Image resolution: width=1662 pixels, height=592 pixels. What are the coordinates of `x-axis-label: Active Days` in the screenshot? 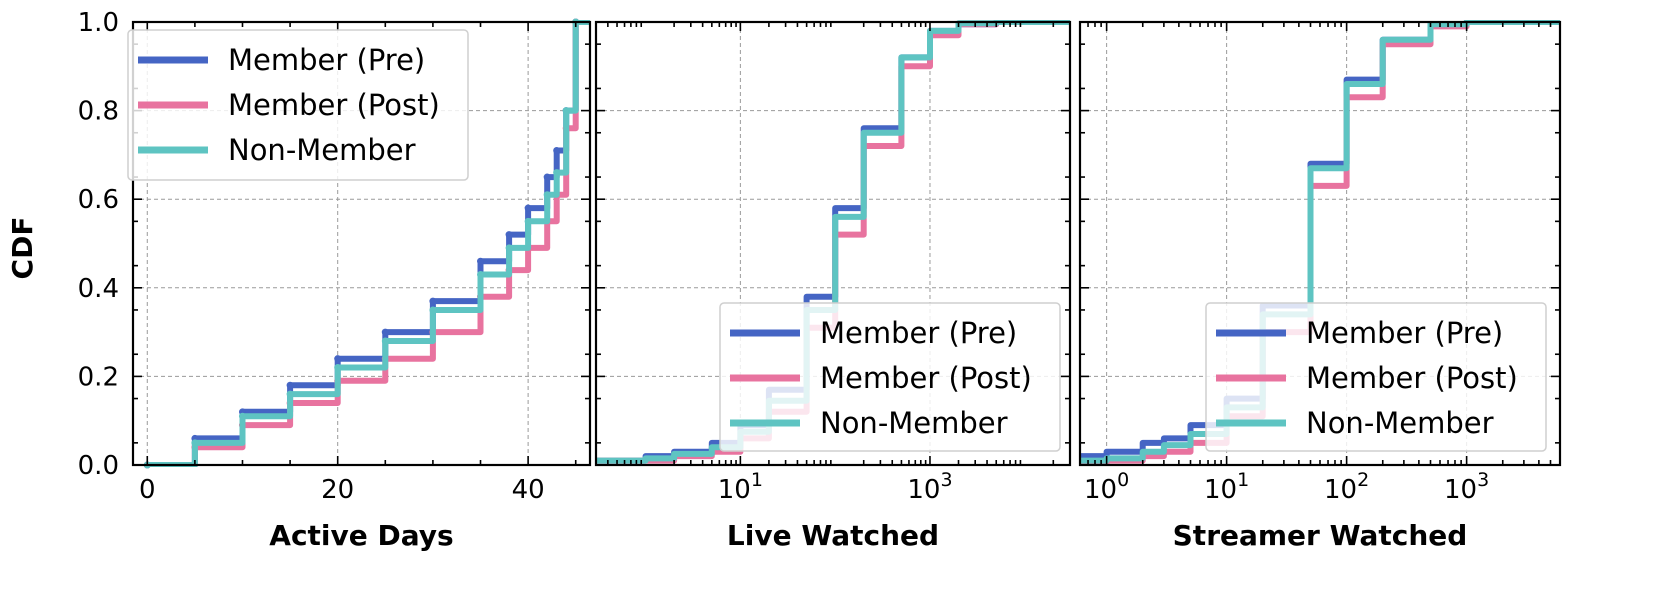 It's located at (361, 535).